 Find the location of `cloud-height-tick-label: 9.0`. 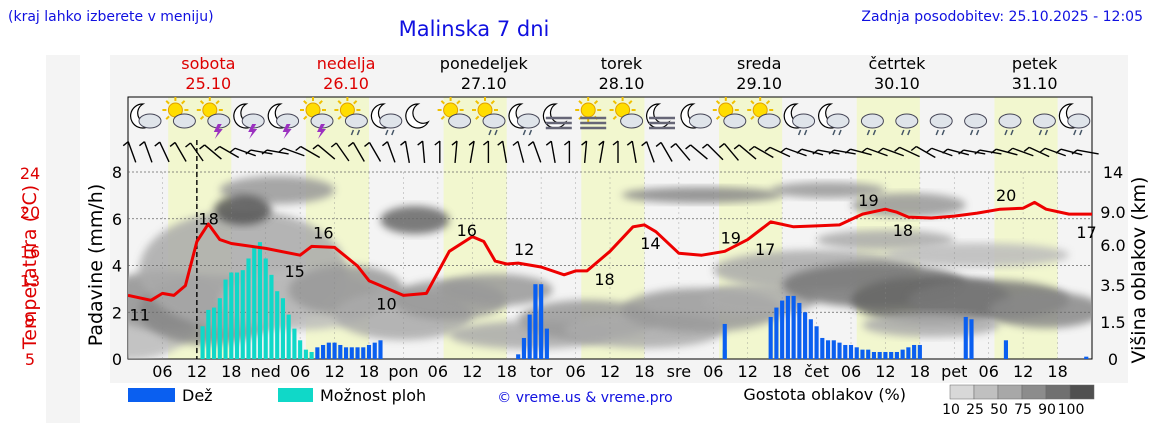

cloud-height-tick-label: 9.0 is located at coordinates (1112, 212).